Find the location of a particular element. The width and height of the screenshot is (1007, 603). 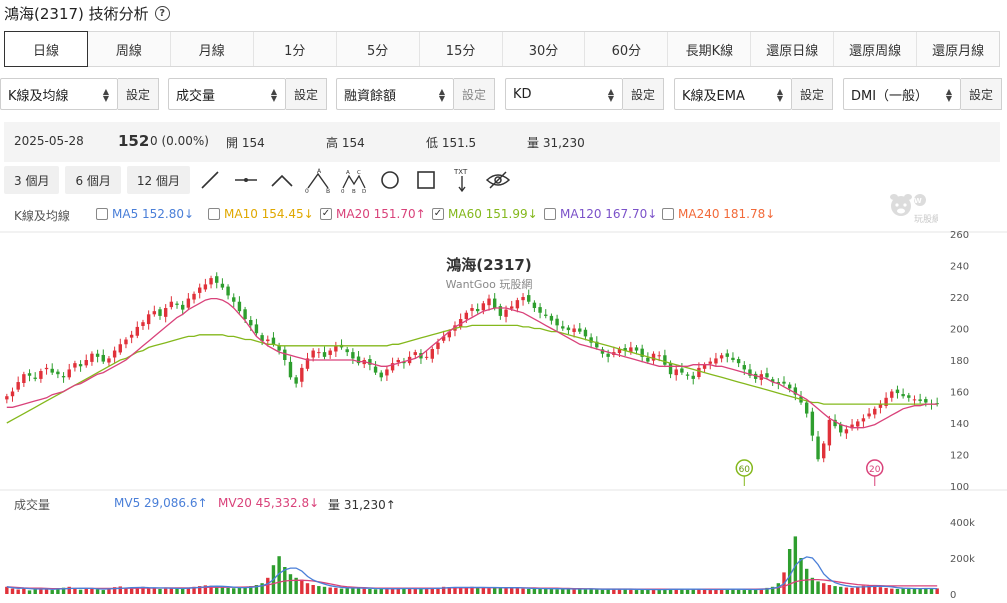

abcd-pattern-icon: A C 0 B D is located at coordinates (354, 180).